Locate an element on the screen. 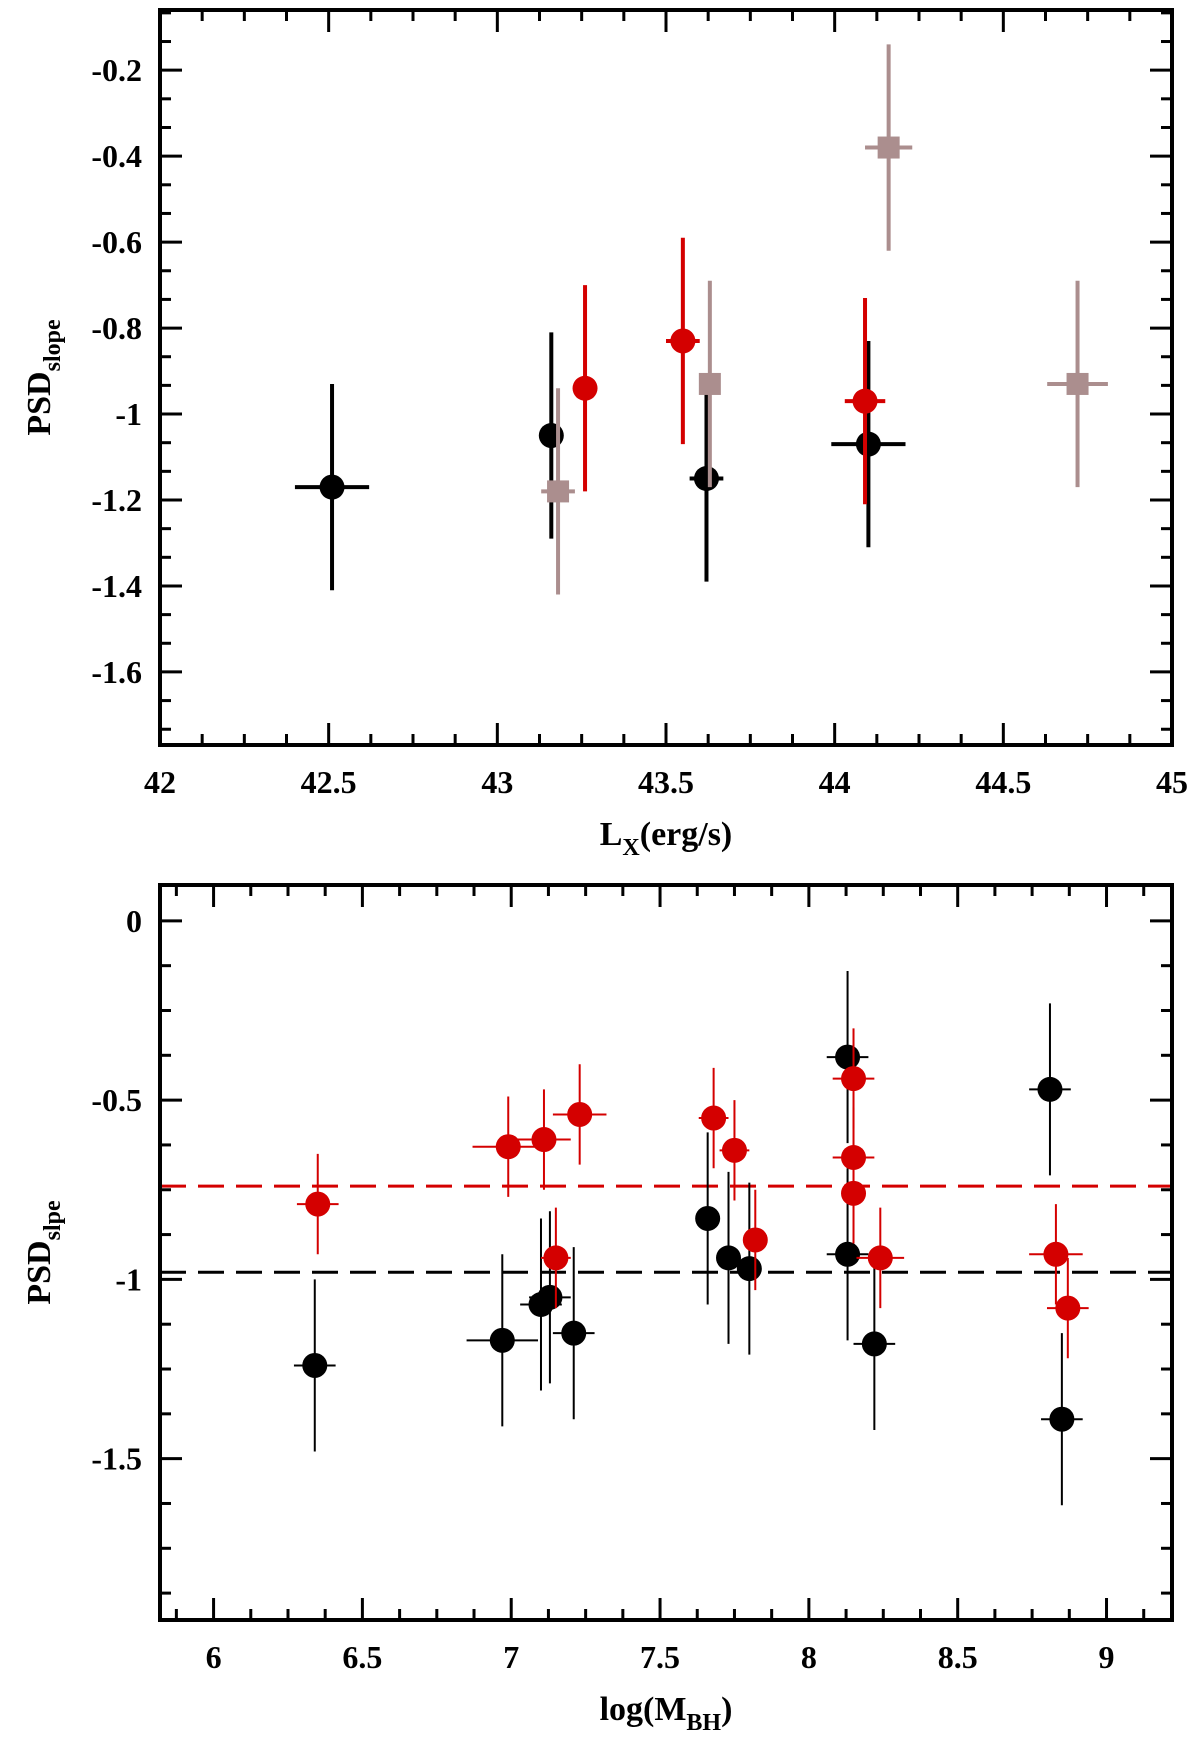  x-tick-label: 9 is located at coordinates (1107, 1657).